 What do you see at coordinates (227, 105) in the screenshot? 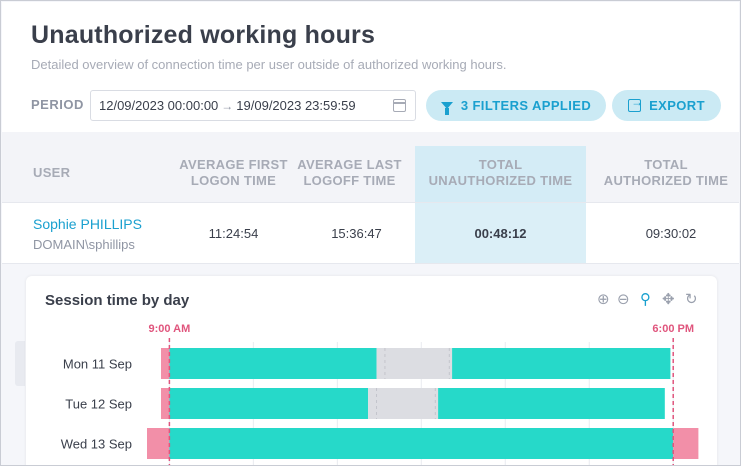
I see `arrow-right-icon: →` at bounding box center [227, 105].